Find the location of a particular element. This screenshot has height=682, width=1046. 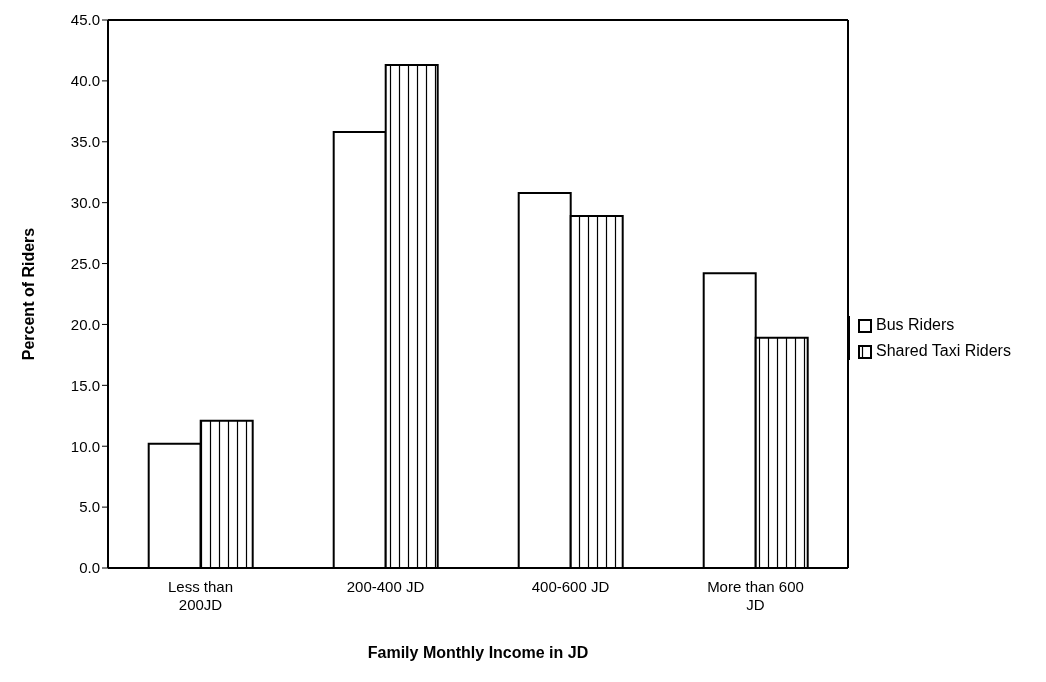

legend-label: Bus Riders is located at coordinates (915, 325).